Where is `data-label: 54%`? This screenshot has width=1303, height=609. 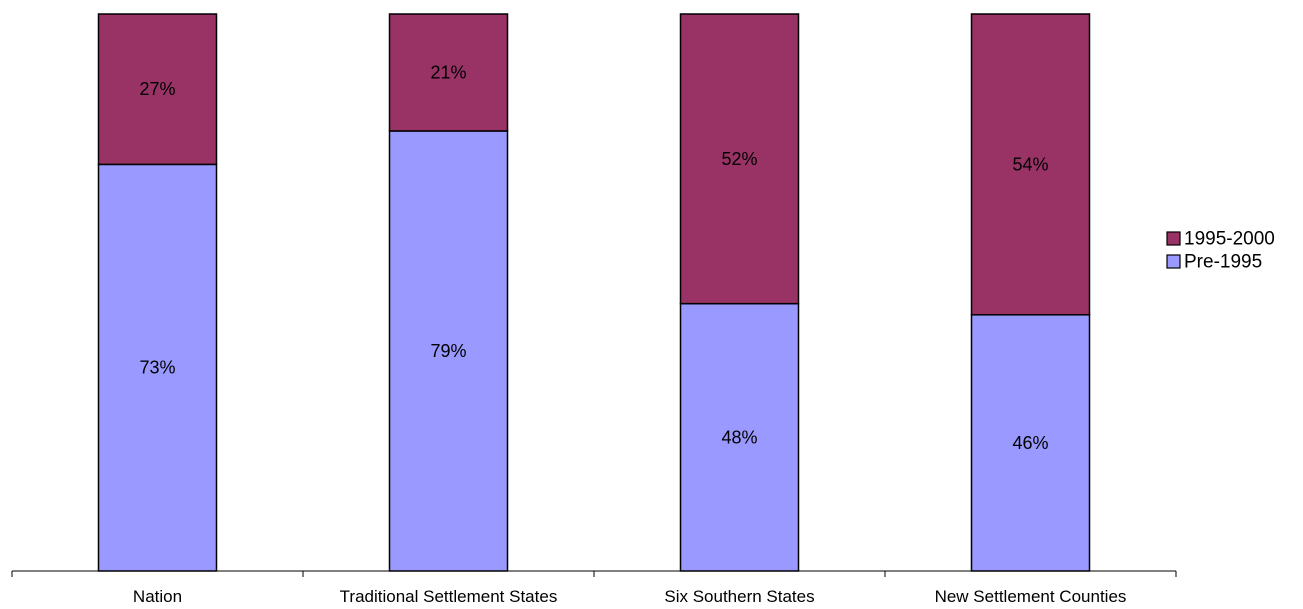
data-label: 54% is located at coordinates (1030, 164).